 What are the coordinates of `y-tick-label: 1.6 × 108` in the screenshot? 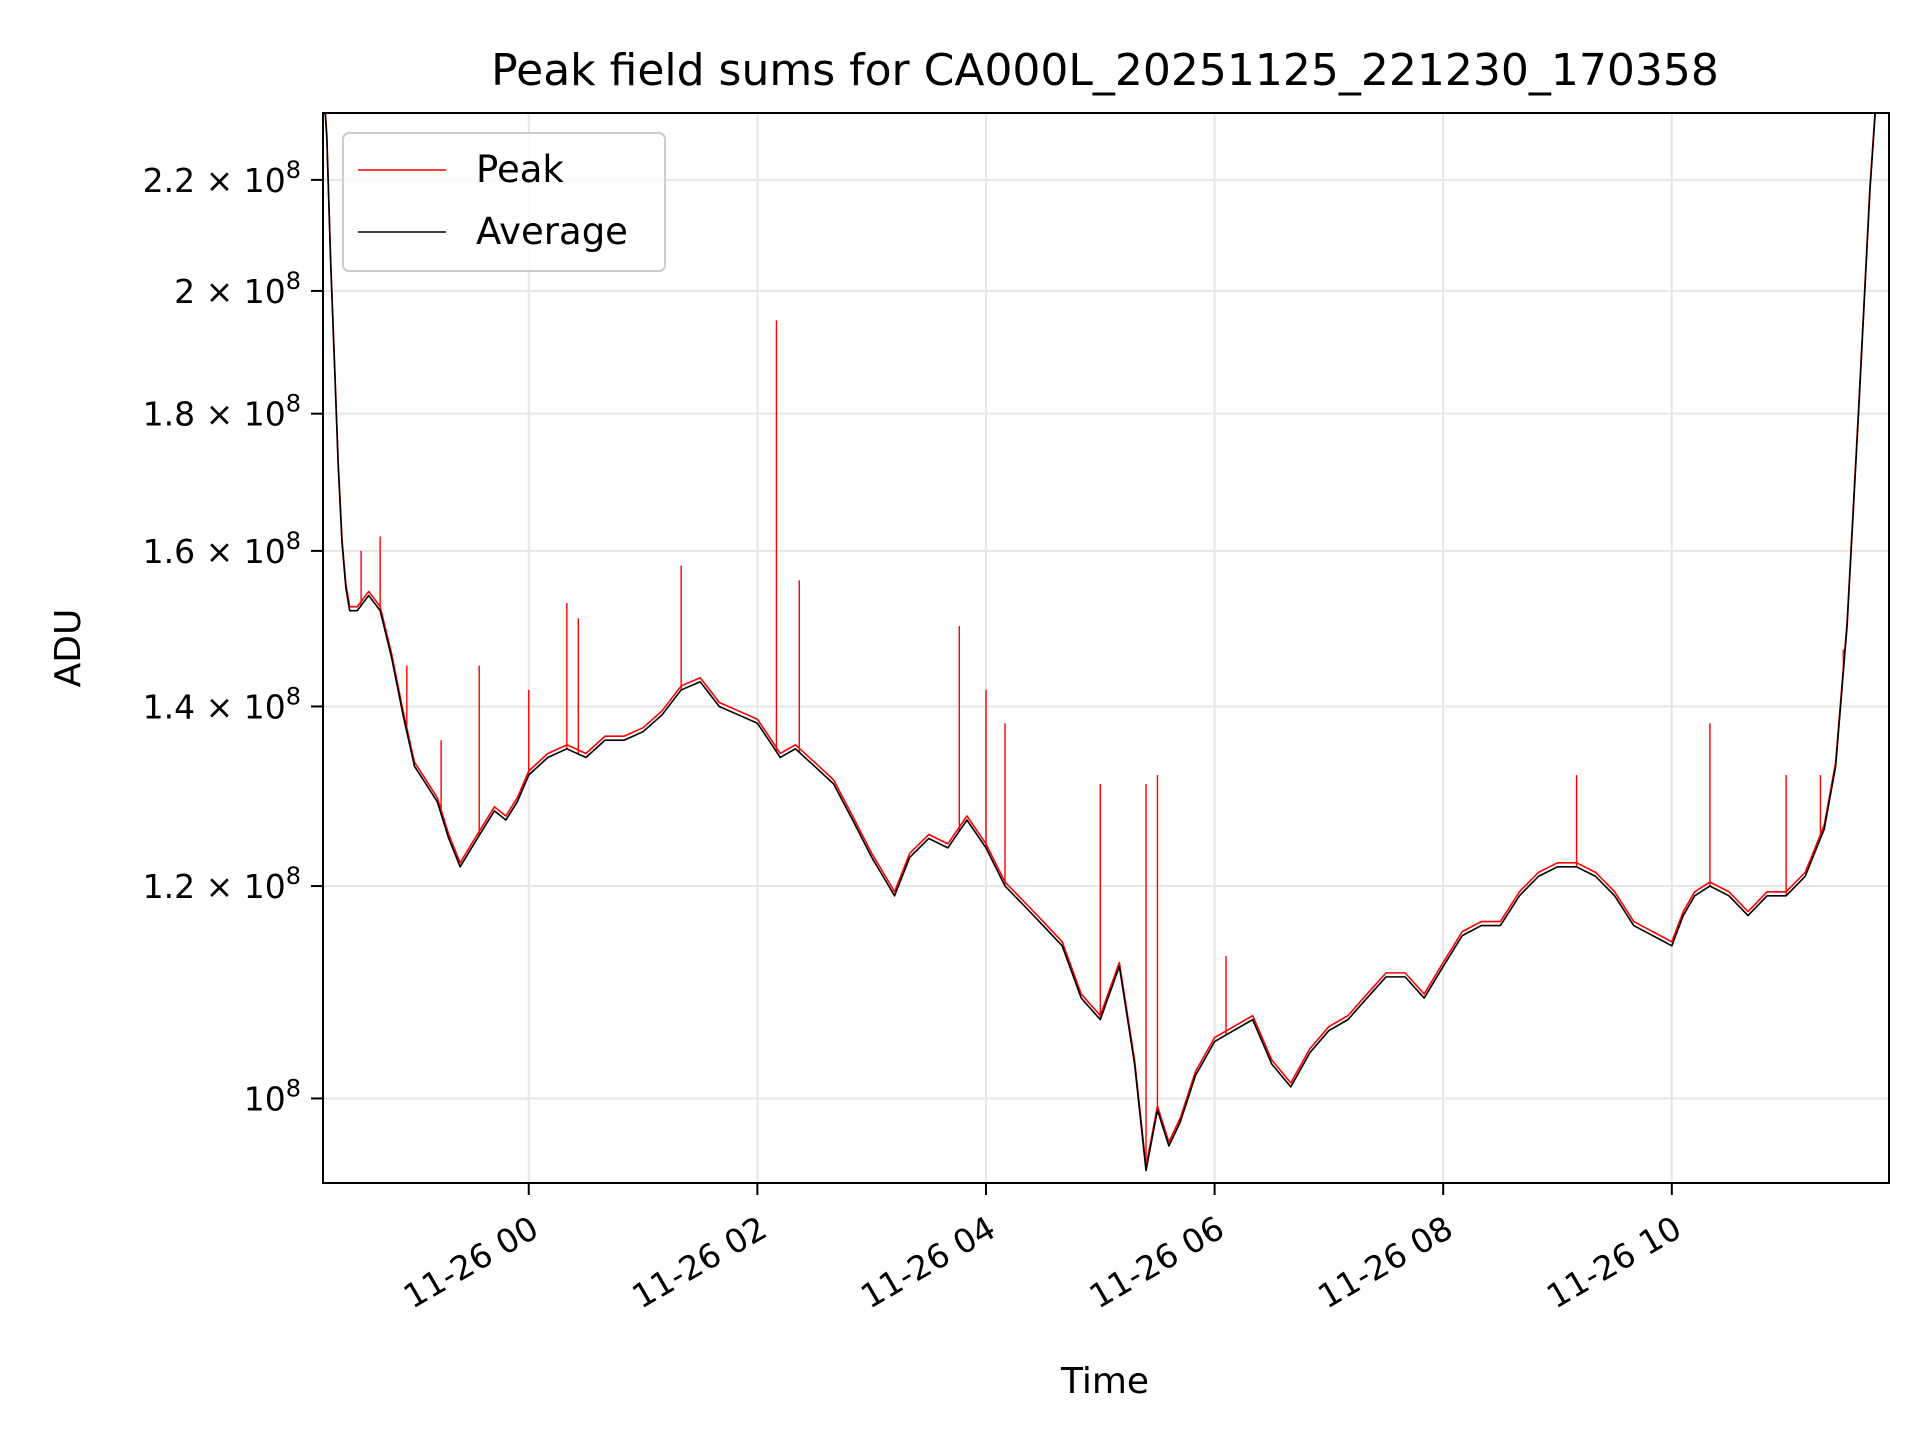 It's located at (222, 549).